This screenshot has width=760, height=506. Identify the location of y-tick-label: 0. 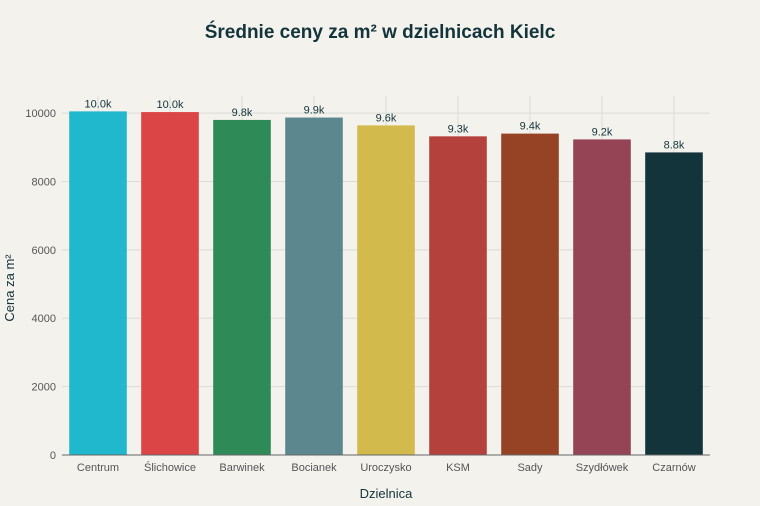
(53, 456).